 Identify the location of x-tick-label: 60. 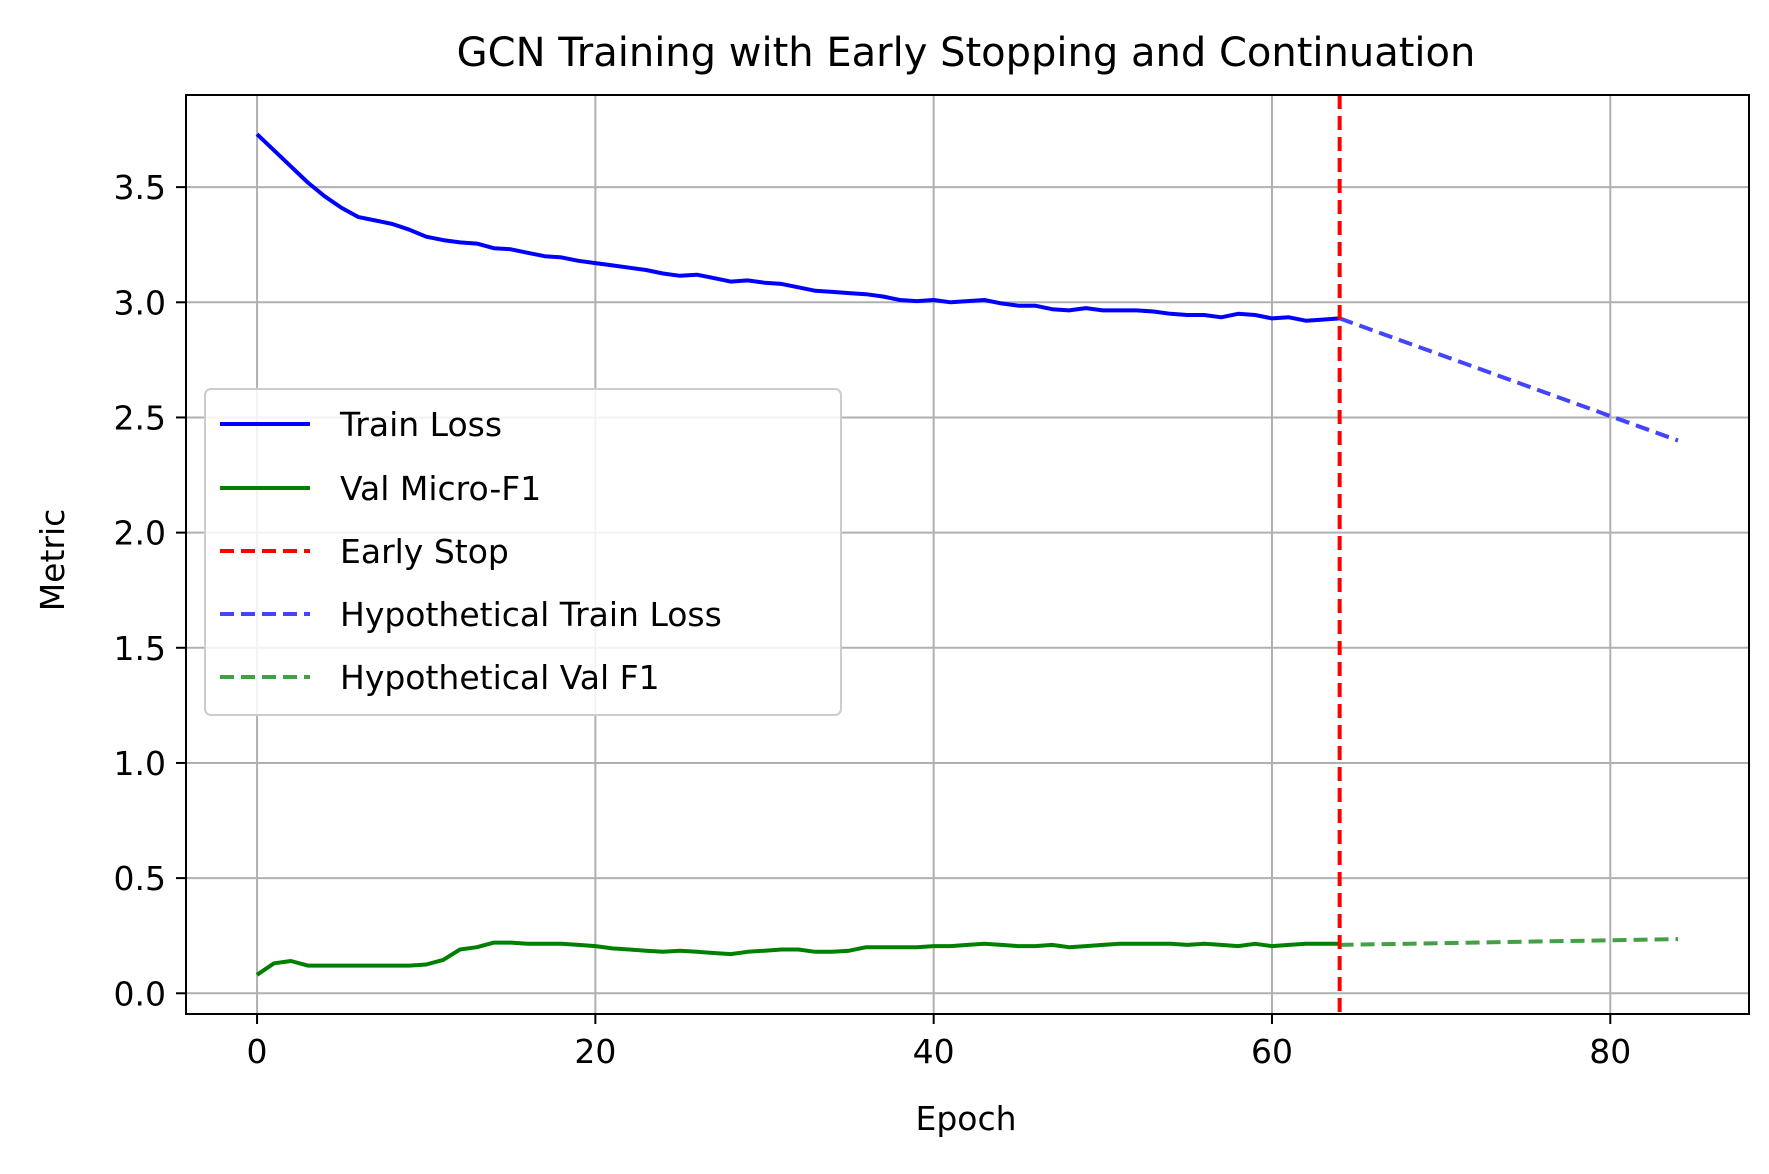
(1272, 1051).